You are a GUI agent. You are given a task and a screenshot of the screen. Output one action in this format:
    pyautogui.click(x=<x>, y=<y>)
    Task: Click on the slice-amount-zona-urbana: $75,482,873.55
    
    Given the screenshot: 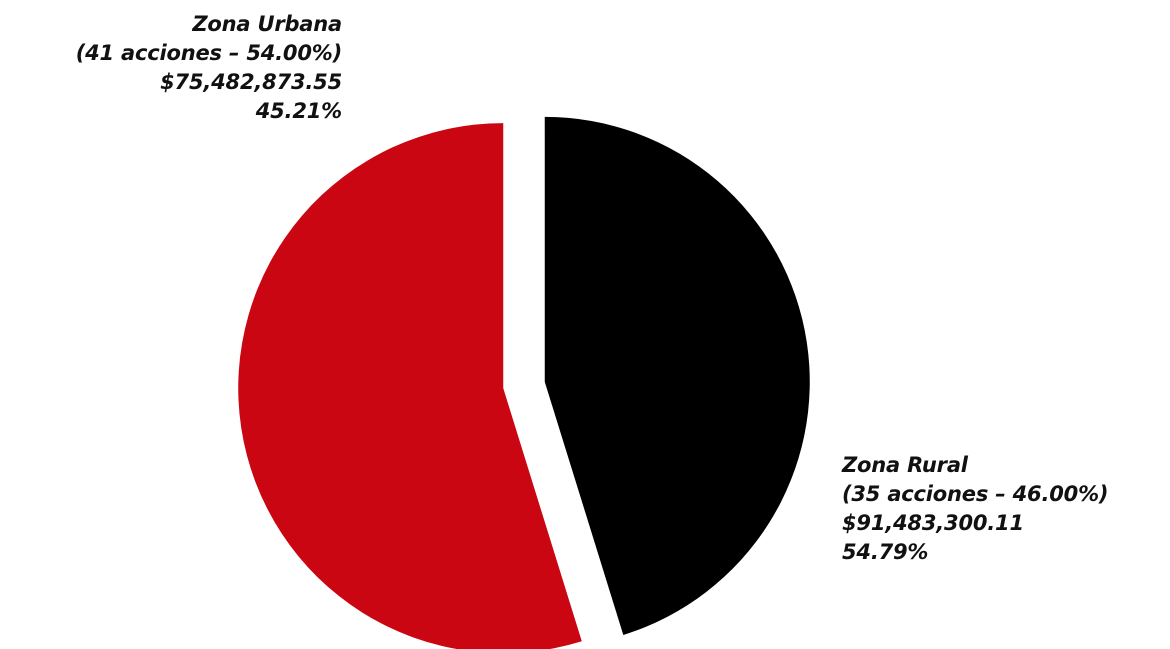 What is the action you would take?
    pyautogui.click(x=251, y=82)
    